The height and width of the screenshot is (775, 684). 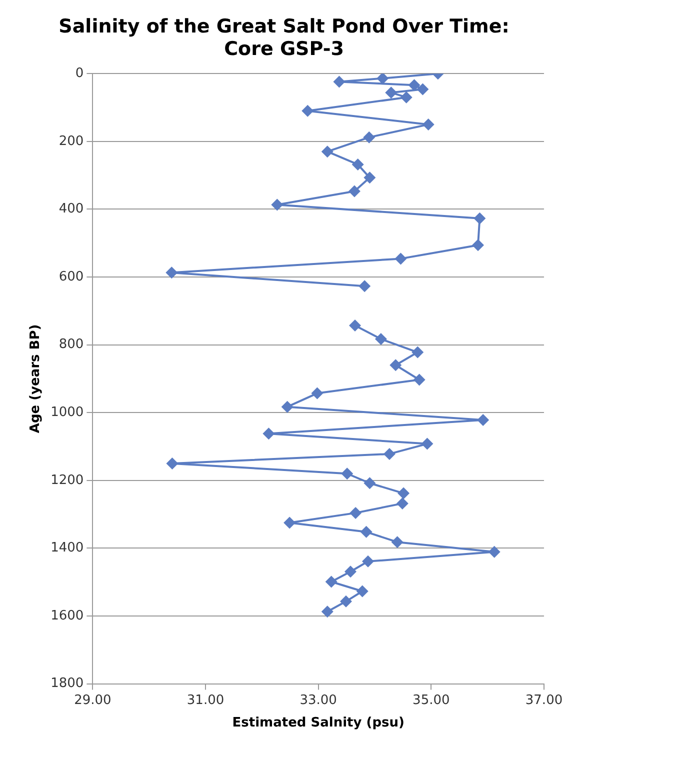 What do you see at coordinates (67, 412) in the screenshot?
I see `y-tick-label: 1000` at bounding box center [67, 412].